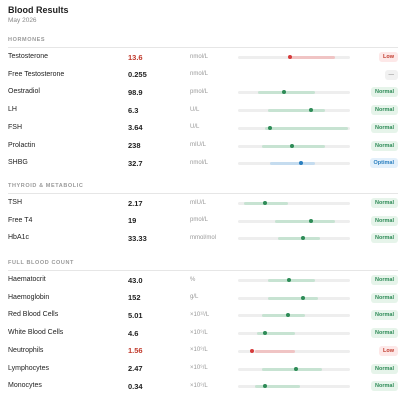 This screenshot has height=400, width=406. What do you see at coordinates (24, 92) in the screenshot?
I see `test-name: Oestradiol` at bounding box center [24, 92].